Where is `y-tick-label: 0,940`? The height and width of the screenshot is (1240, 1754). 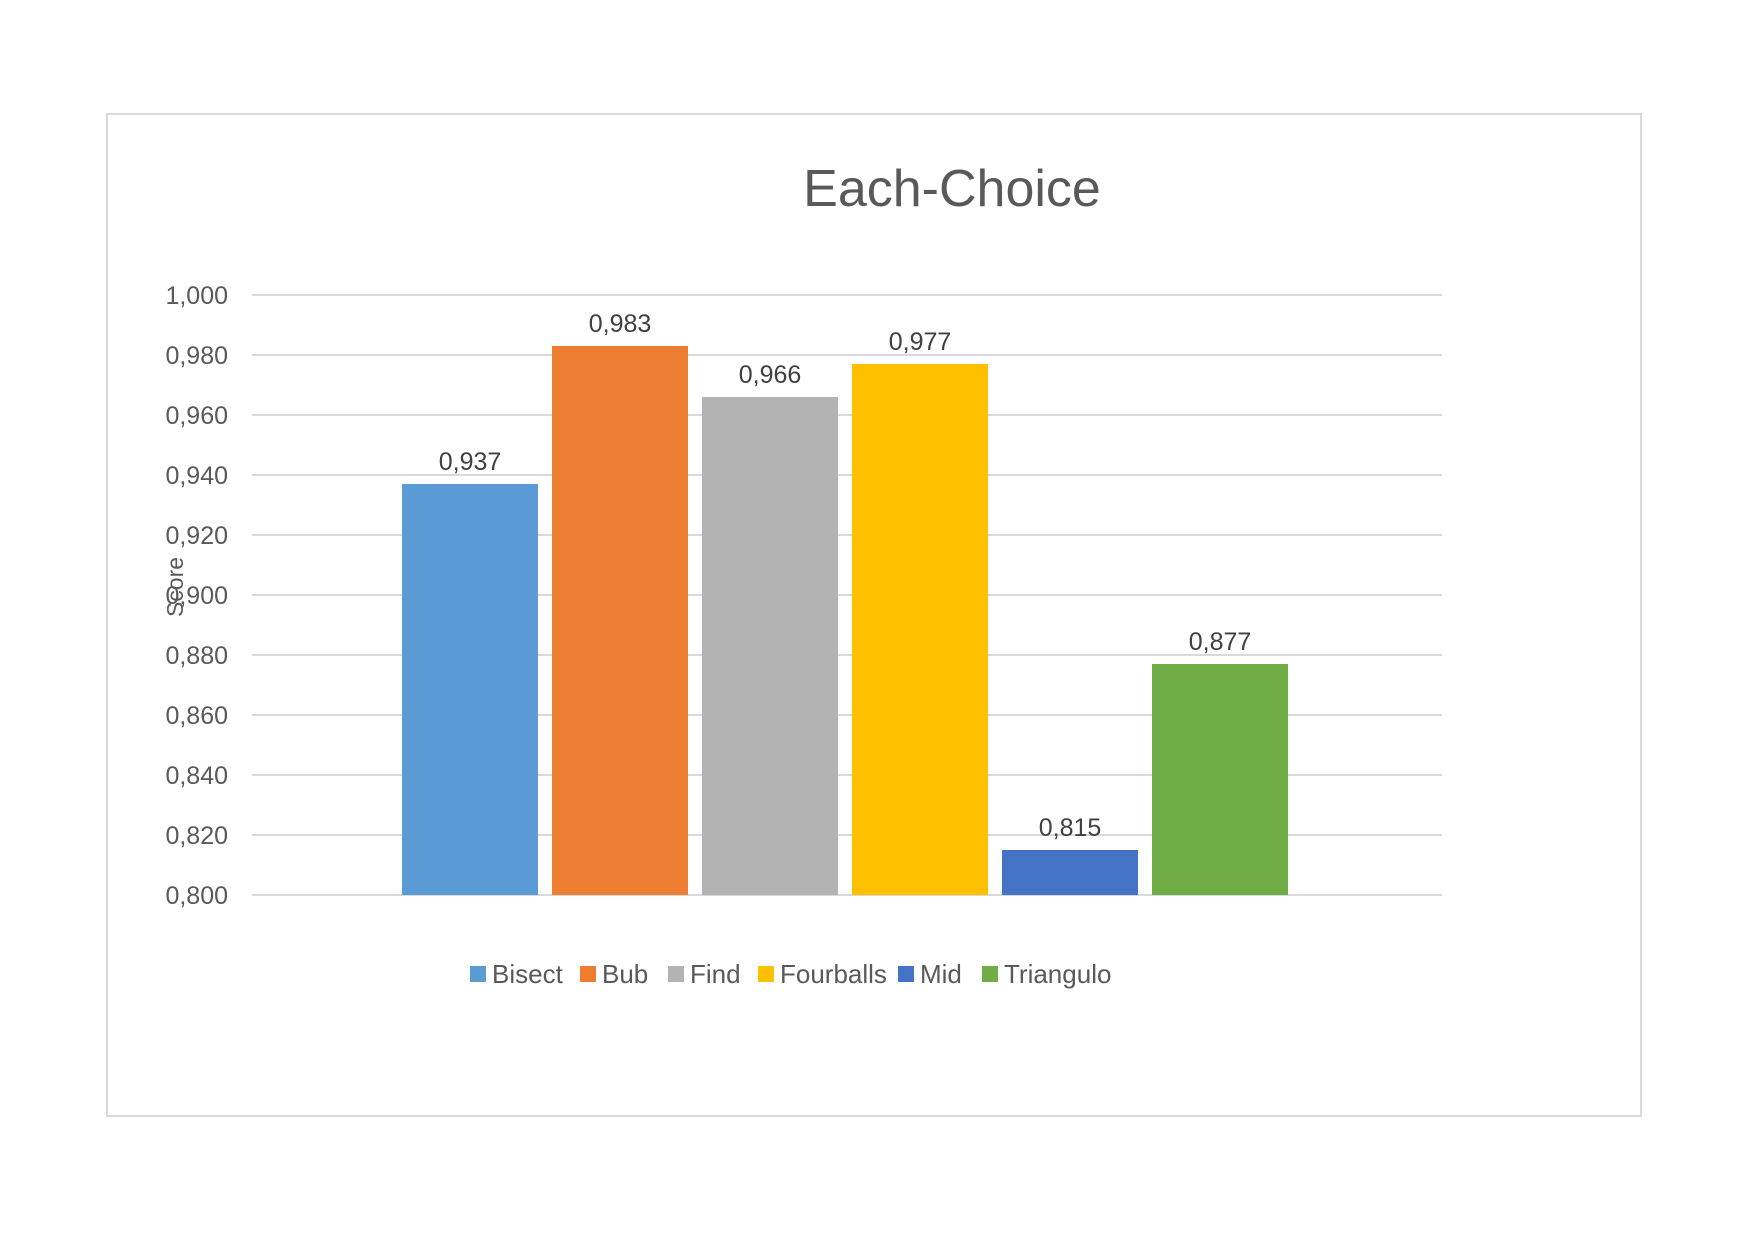 y-tick-label: 0,940 is located at coordinates (196, 476).